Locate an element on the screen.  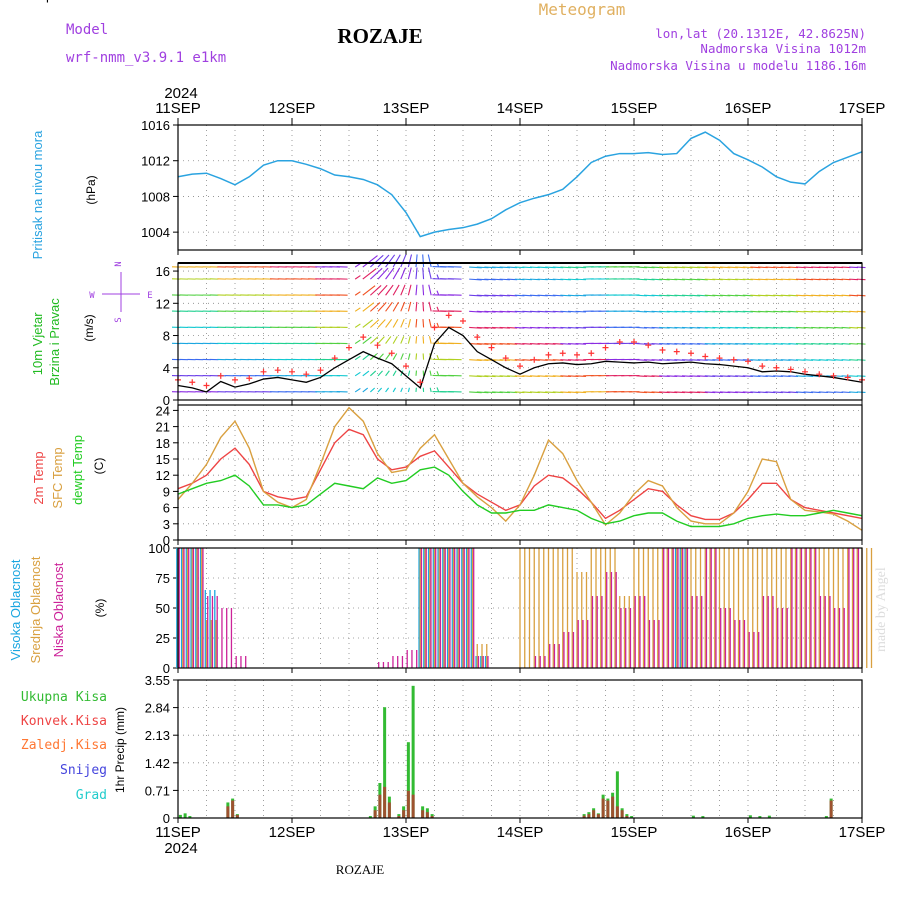
wind-y-tick-label: 4 is located at coordinates (166, 368).